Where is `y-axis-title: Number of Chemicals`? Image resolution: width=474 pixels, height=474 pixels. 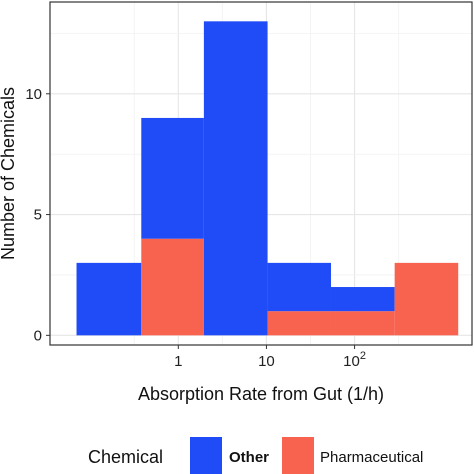 y-axis-title: Number of Chemicals is located at coordinates (9, 173).